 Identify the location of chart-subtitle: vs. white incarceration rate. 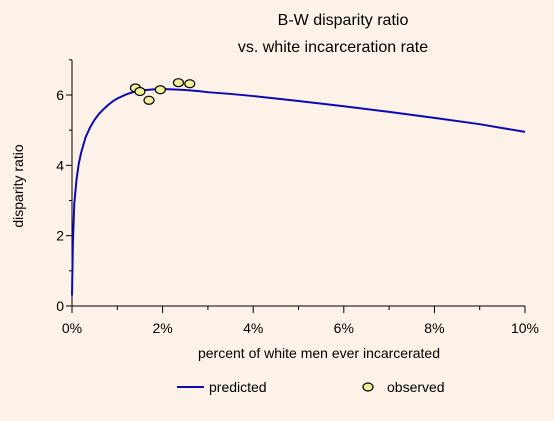
(333, 47).